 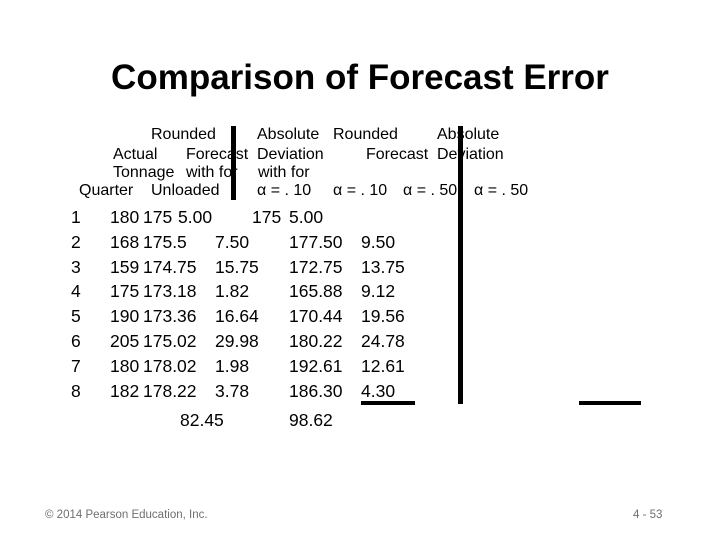 I want to click on header-alpha-4: α = . 50, so click(x=501, y=190).